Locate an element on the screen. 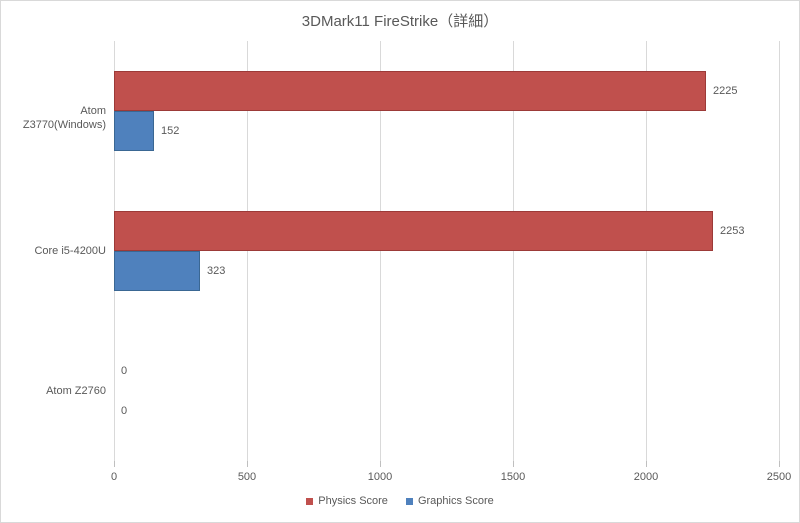 This screenshot has height=523, width=800. category-label: Core i5-4200U is located at coordinates (70, 251).